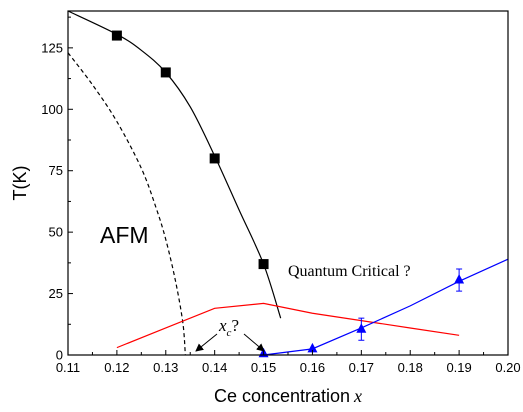 This screenshot has width=523, height=412. Describe the element at coordinates (288, 325) in the screenshot. I see `red-line-series` at that location.